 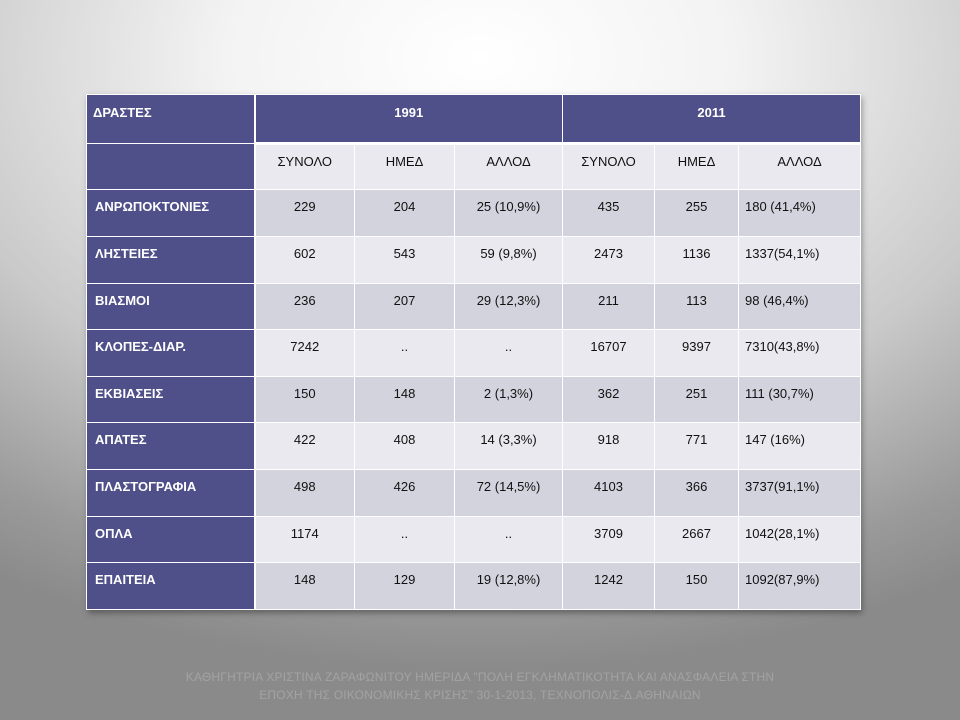 I want to click on table-row: ΟΠΛΑ 1174.... 3709 2667 1042(28,1%), so click(x=473, y=539).